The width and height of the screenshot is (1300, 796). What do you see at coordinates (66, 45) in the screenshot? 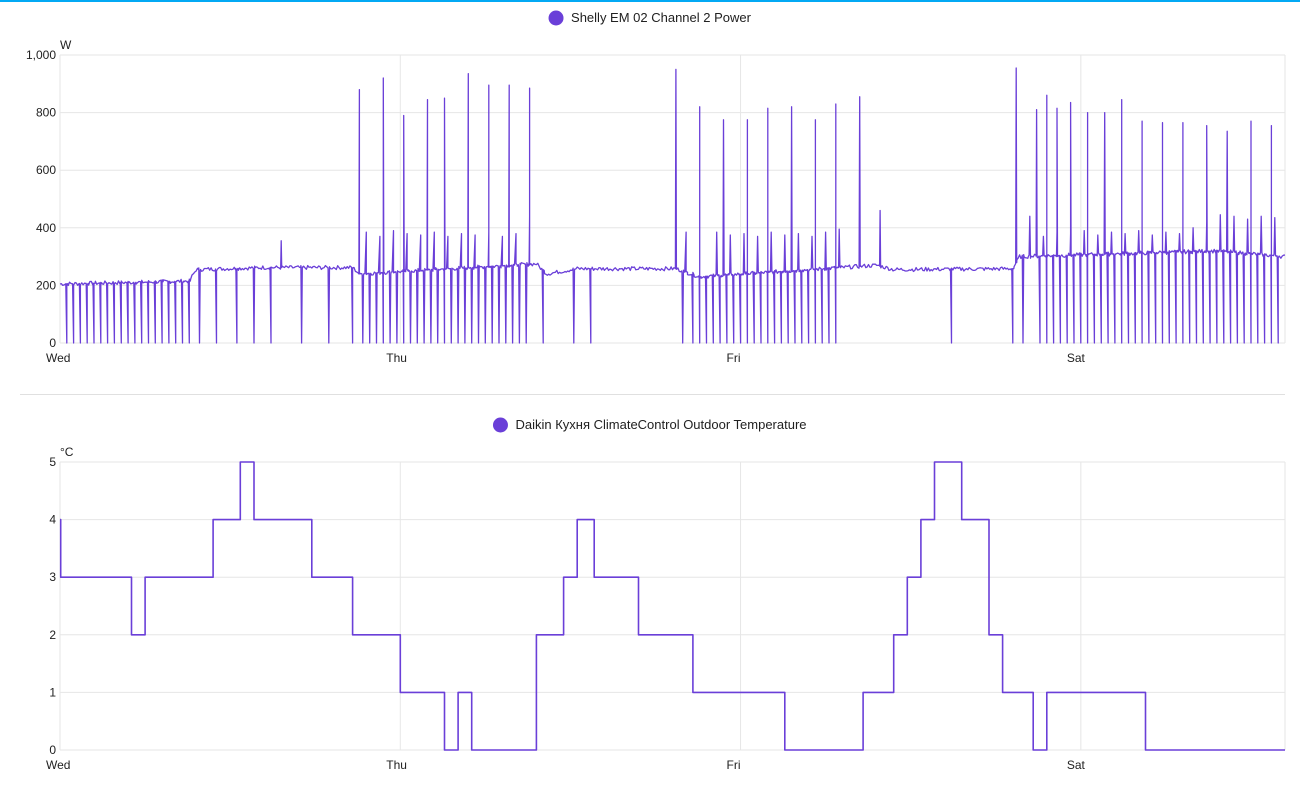
I see `y-axis-unit: W` at bounding box center [66, 45].